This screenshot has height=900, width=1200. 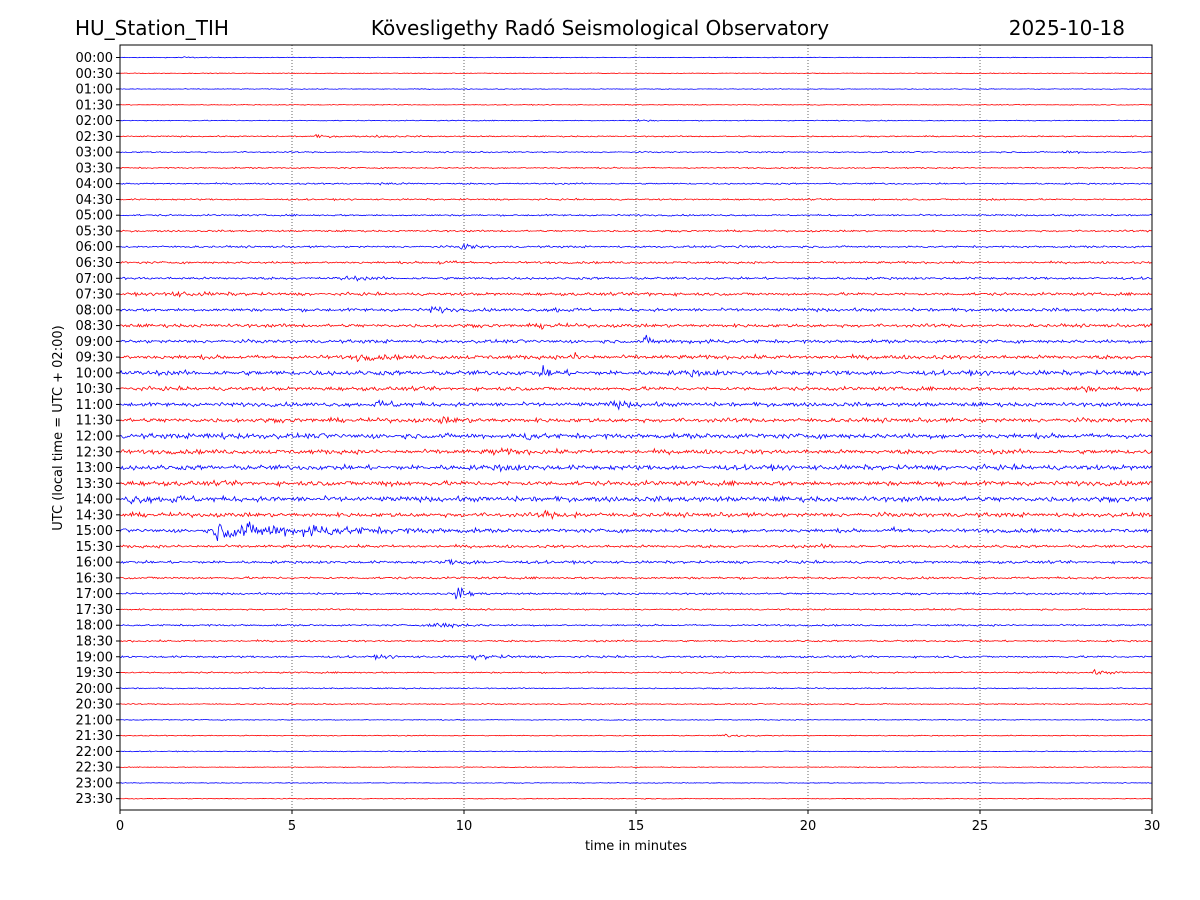 What do you see at coordinates (94, 247) in the screenshot?
I see `y-tick-label: 06:00` at bounding box center [94, 247].